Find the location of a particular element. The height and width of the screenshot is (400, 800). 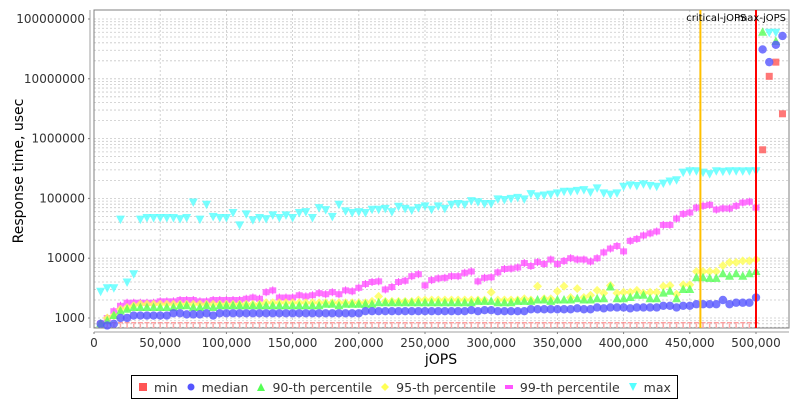

legend-item: min is located at coordinates (158, 387).